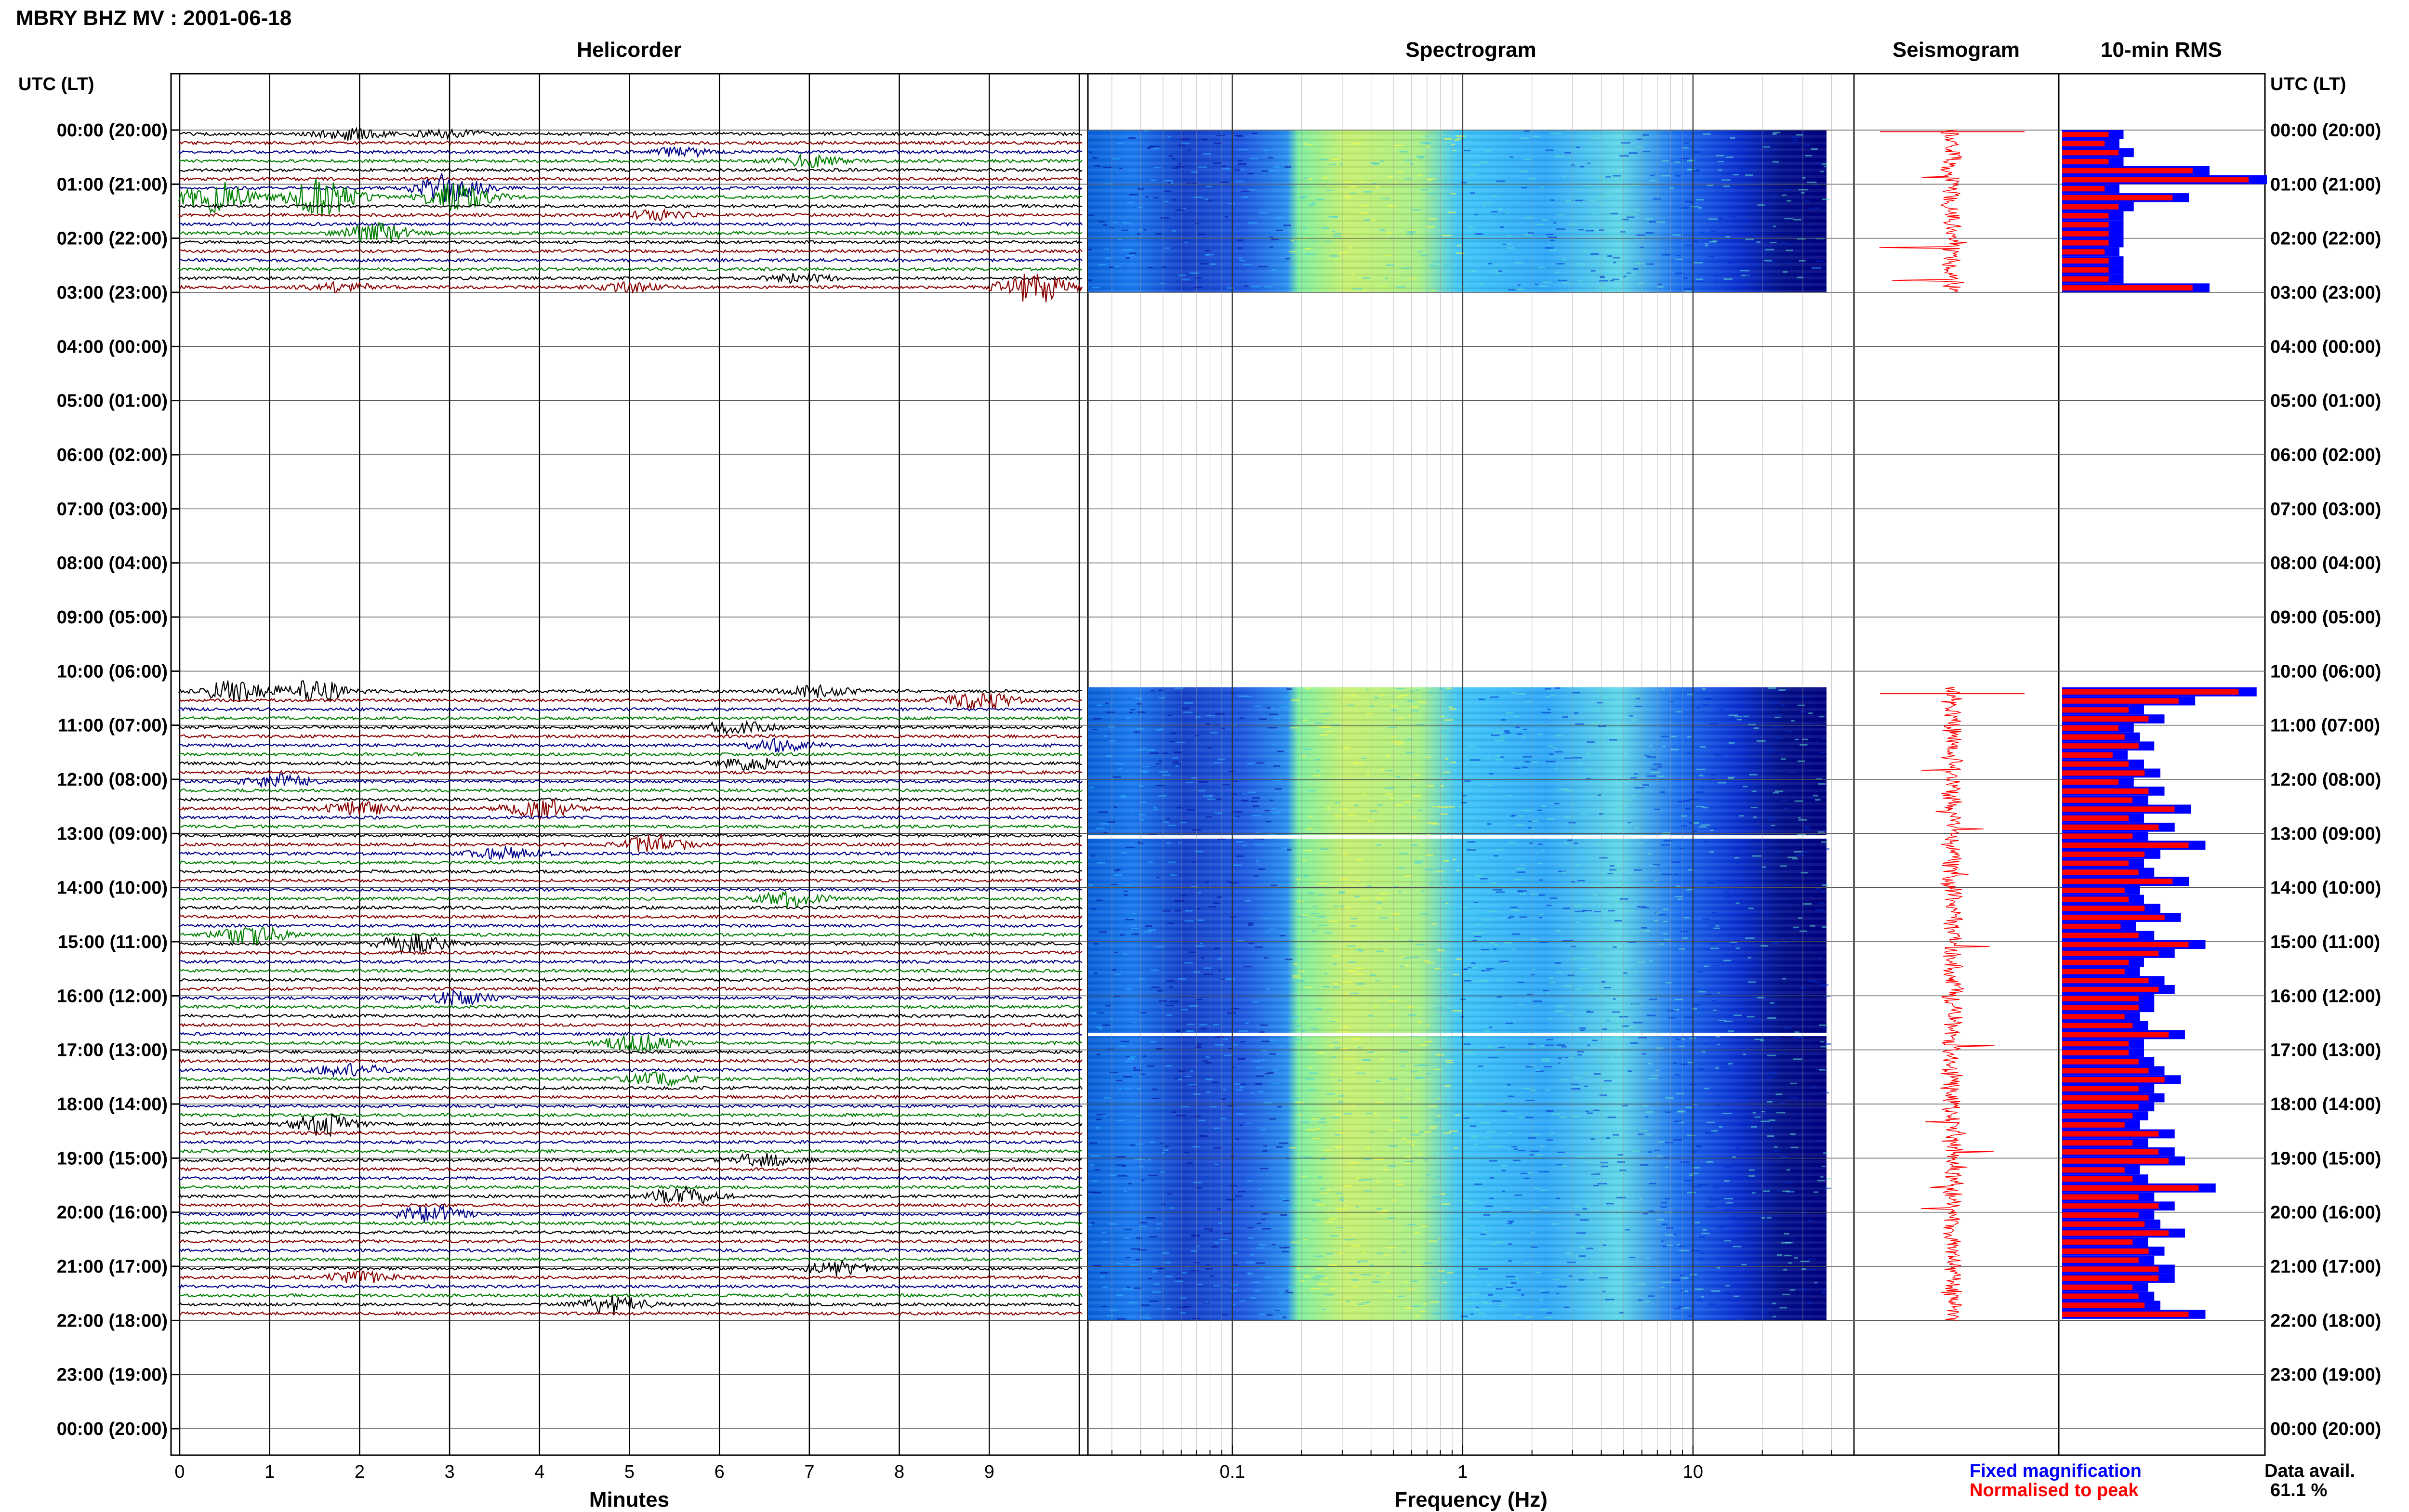 This screenshot has width=2409, height=1512. What do you see at coordinates (899, 1472) in the screenshot?
I see `helicorder-tick-label: 8` at bounding box center [899, 1472].